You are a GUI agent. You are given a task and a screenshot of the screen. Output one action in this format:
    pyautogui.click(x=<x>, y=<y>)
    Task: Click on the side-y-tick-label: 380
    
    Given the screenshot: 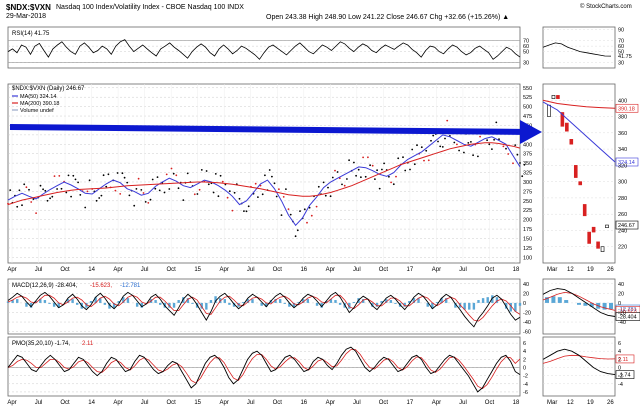 What is the action you would take?
    pyautogui.click(x=622, y=118)
    